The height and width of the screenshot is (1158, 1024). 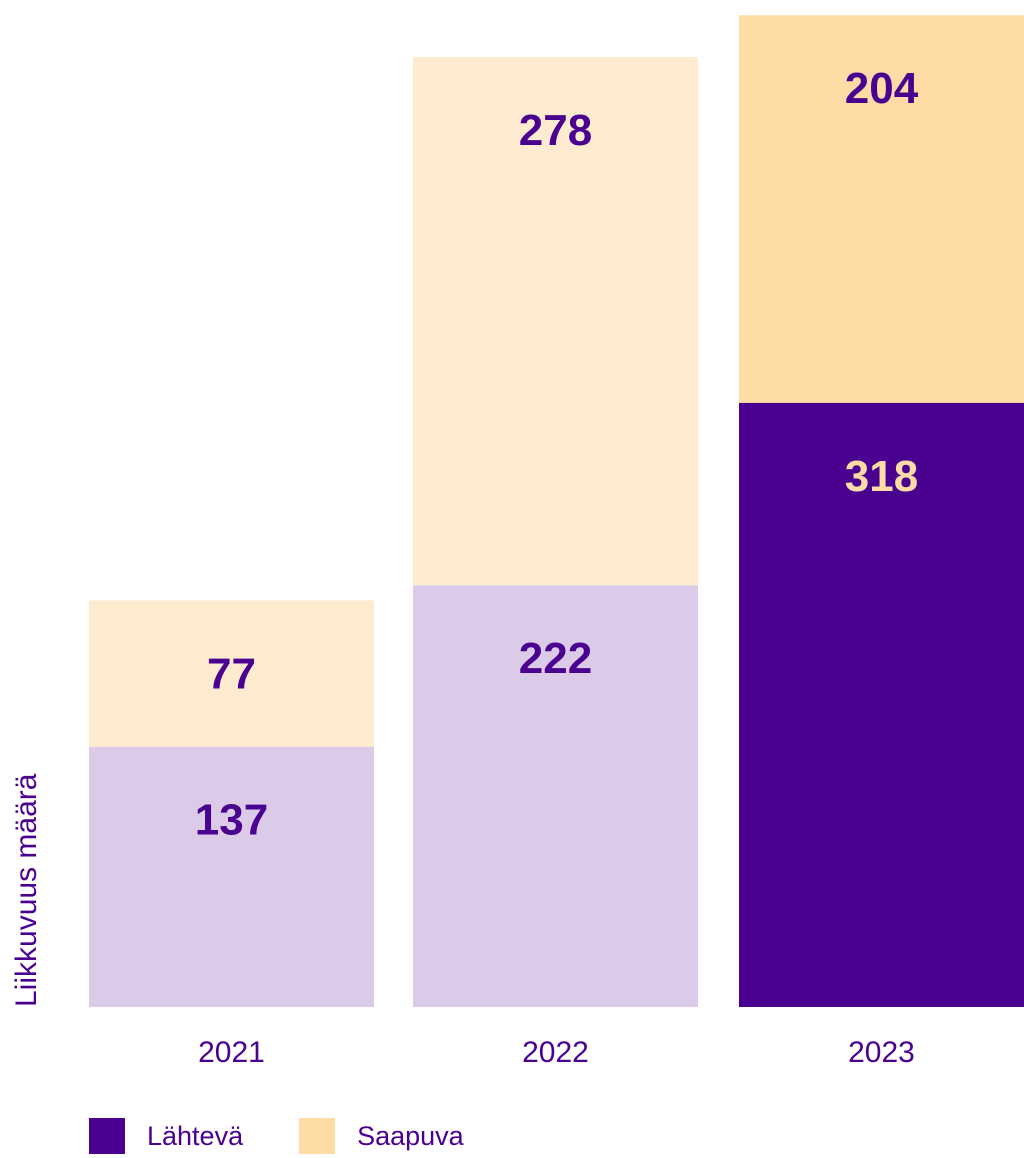 What do you see at coordinates (555, 796) in the screenshot?
I see `bar-outgoing-2022` at bounding box center [555, 796].